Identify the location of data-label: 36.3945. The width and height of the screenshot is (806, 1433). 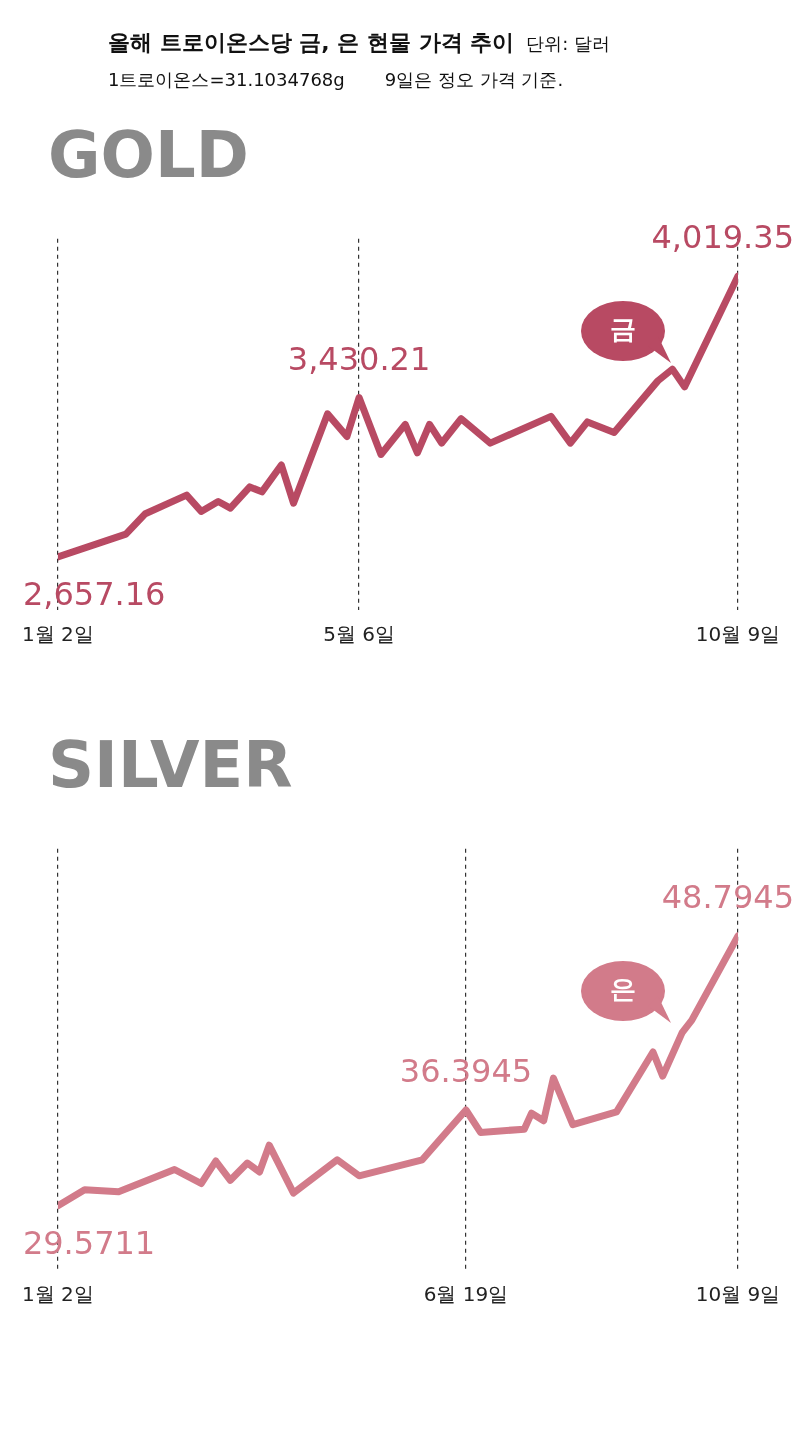
(466, 1071).